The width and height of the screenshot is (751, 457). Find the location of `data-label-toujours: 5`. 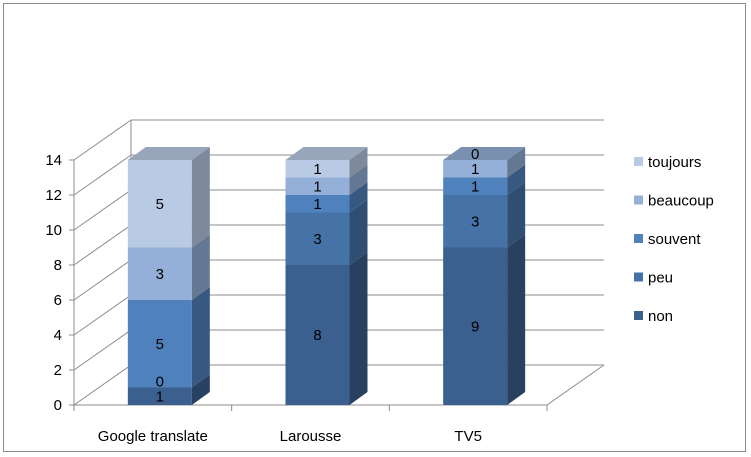

data-label-toujours: 5 is located at coordinates (160, 204).